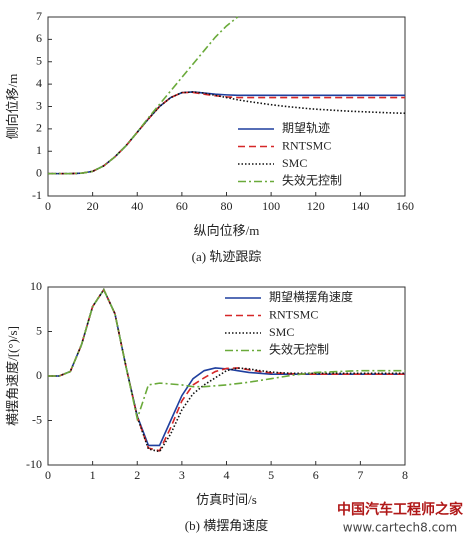 The image size is (471, 545). Describe the element at coordinates (227, 475) in the screenshot. I see `x-tick-label: 4` at that location.